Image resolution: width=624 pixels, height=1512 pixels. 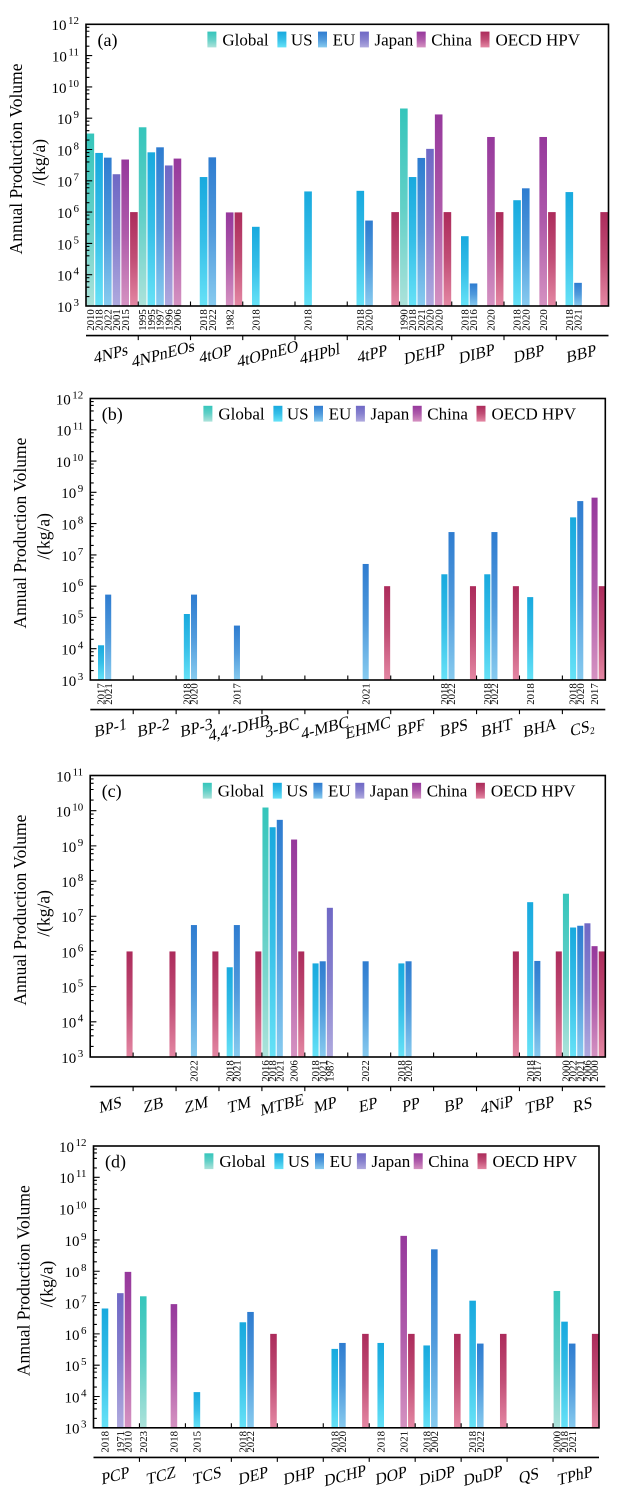 What do you see at coordinates (529, 1475) in the screenshot?
I see `svg-text: QS` at bounding box center [529, 1475].